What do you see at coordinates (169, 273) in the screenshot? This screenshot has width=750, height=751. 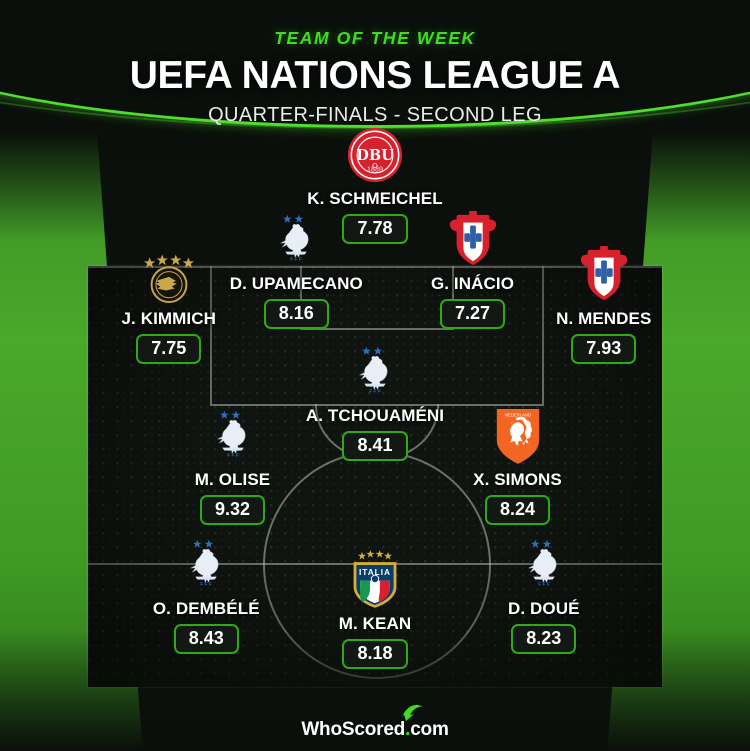 I see `dfb-crest` at bounding box center [169, 273].